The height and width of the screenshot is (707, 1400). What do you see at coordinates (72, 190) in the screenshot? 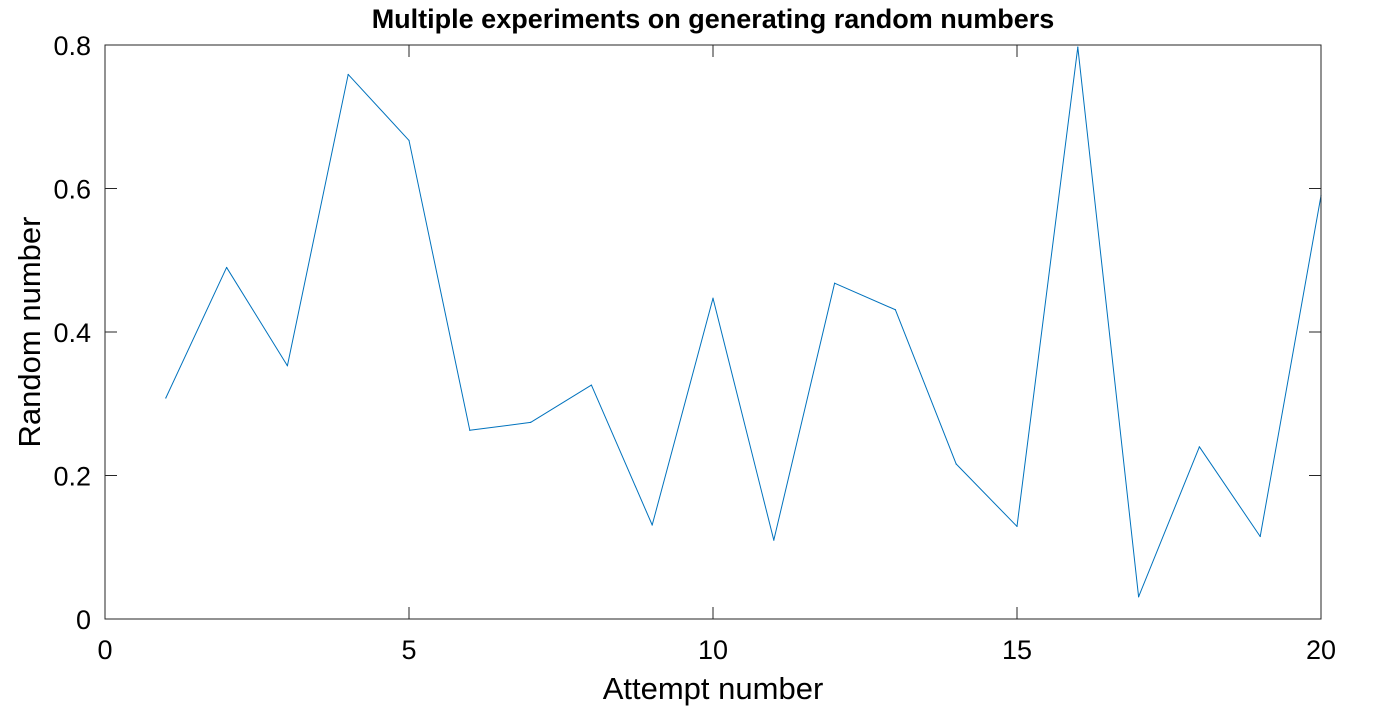
I see `y-tick-label: 0.6` at bounding box center [72, 190].